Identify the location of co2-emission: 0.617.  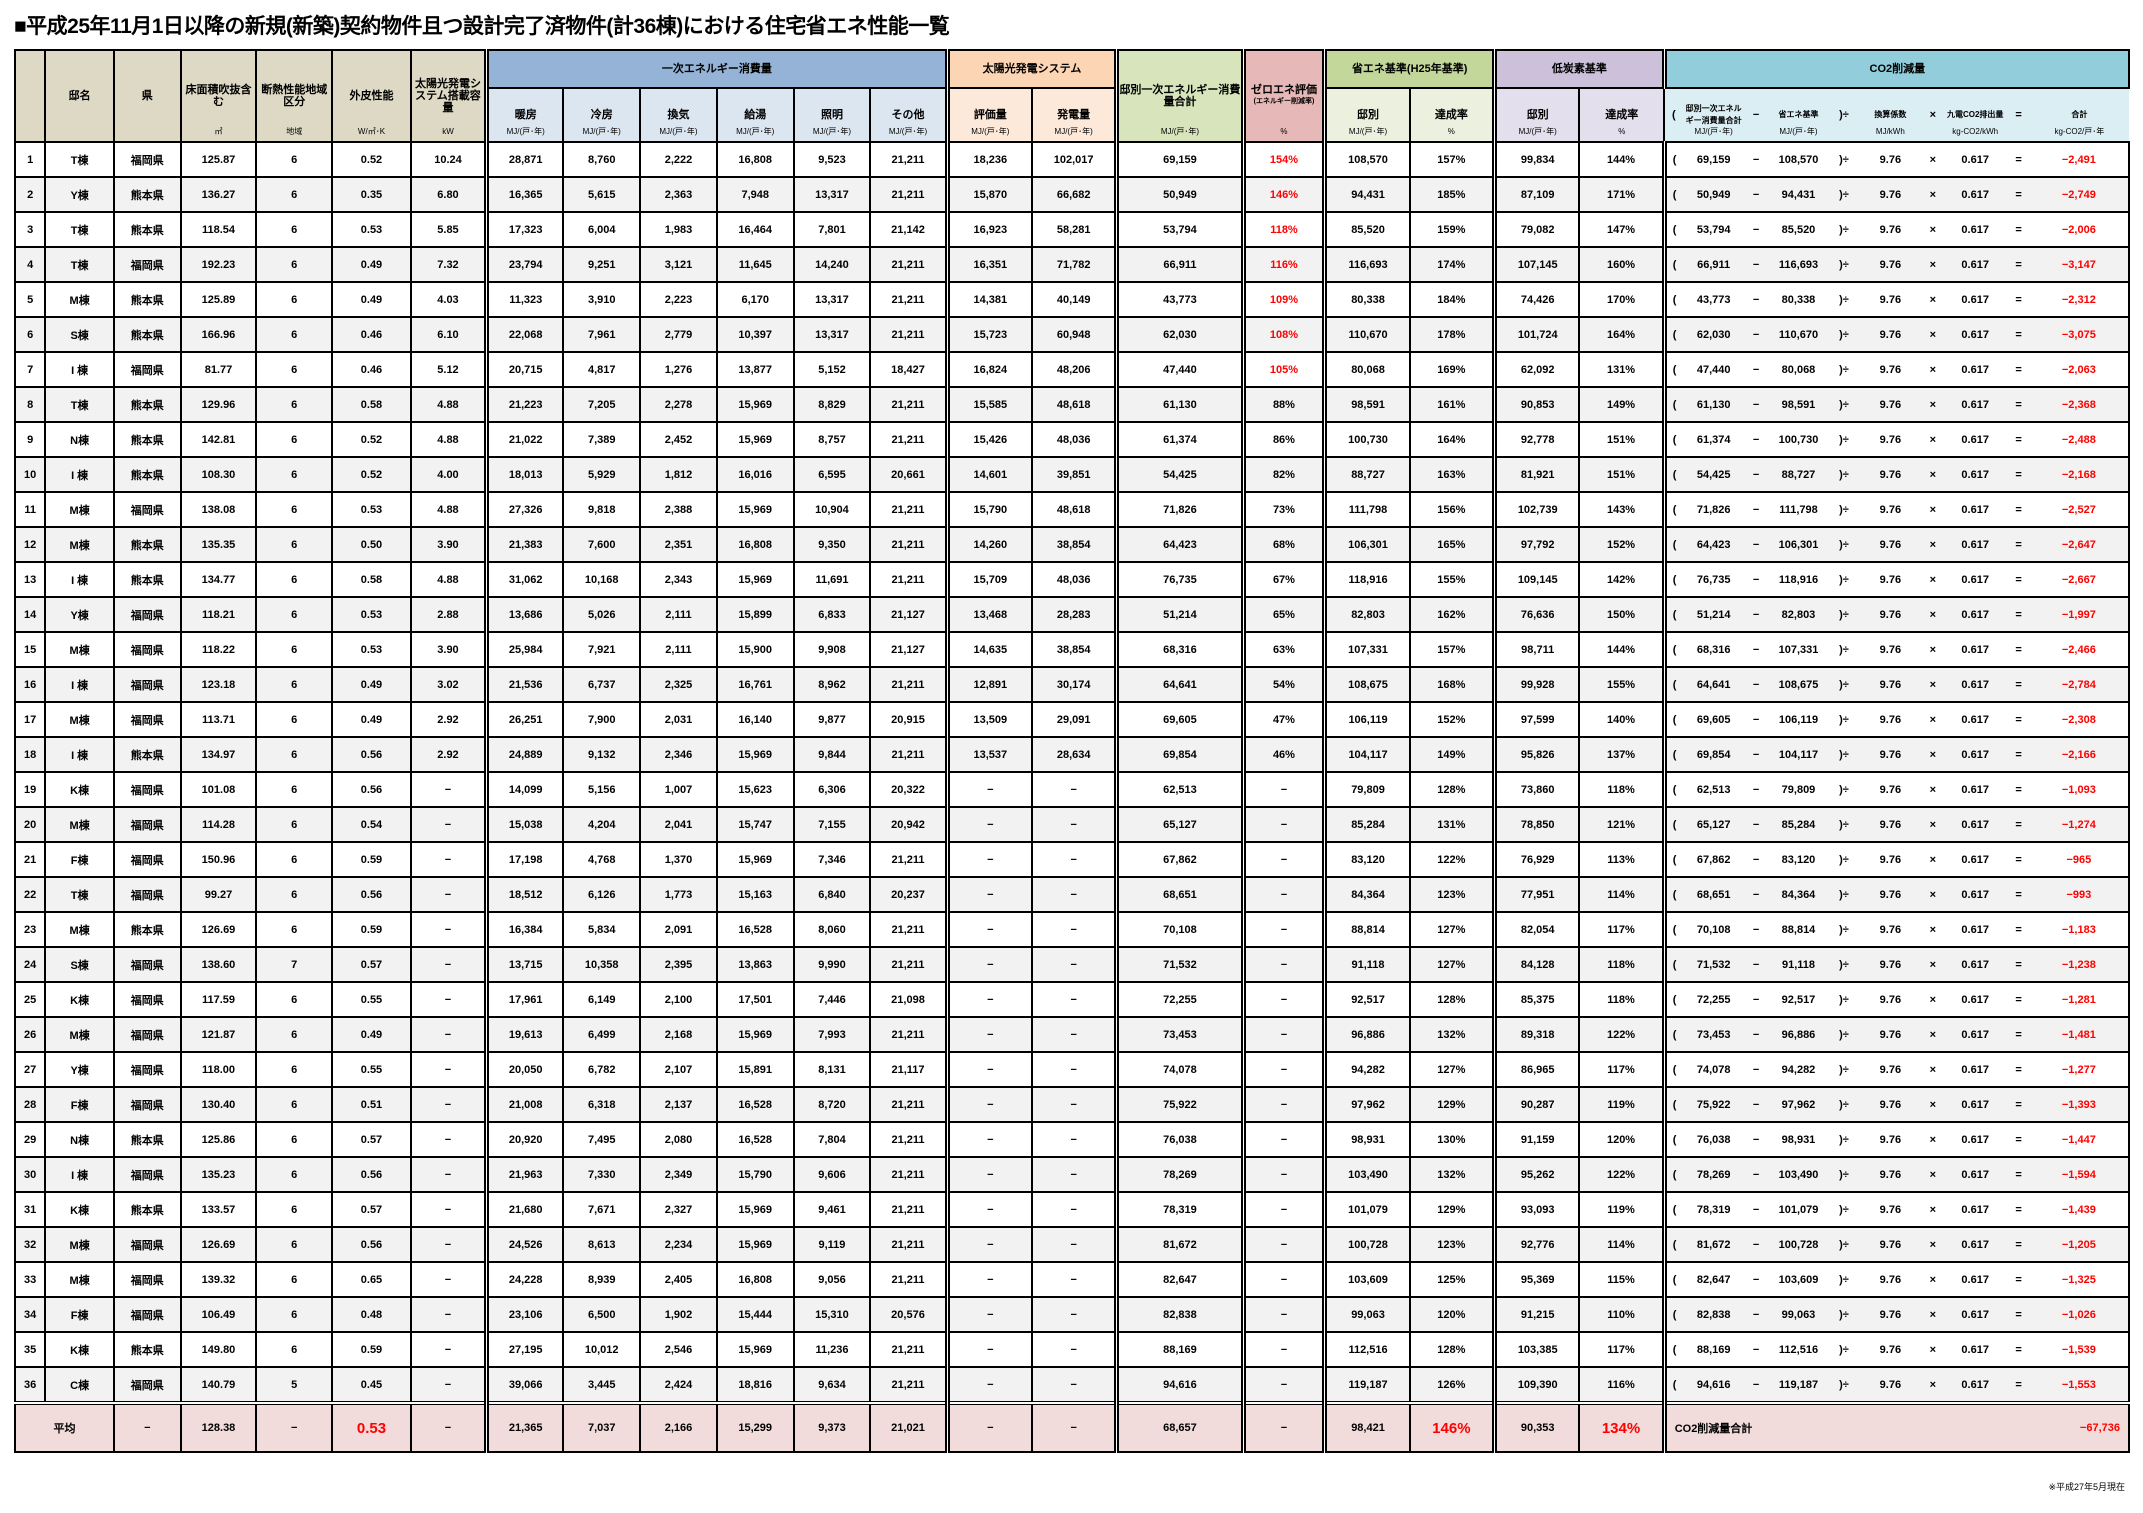
(1975, 404).